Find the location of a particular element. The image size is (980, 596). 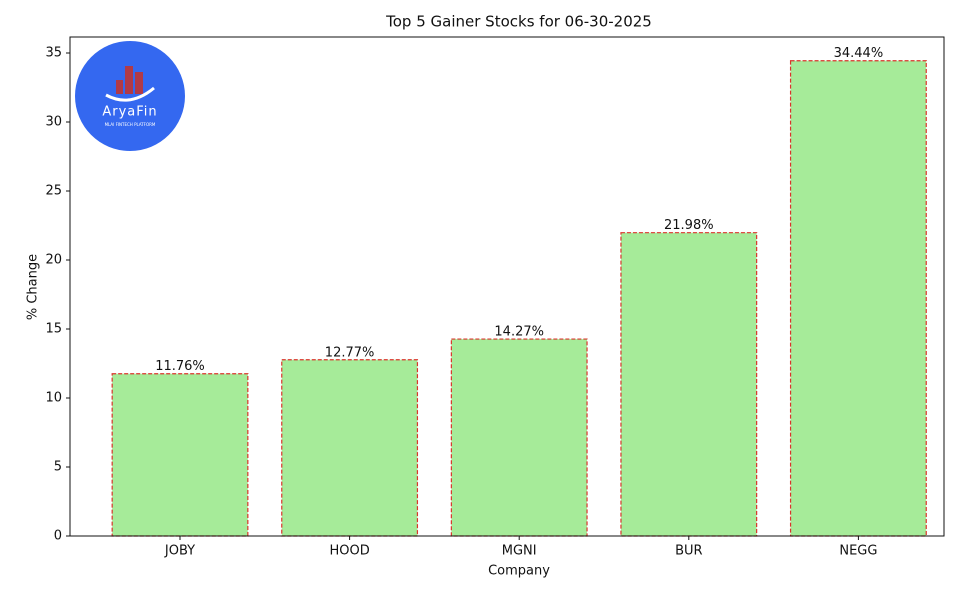

logo-swoosh is located at coordinates (130, 94).